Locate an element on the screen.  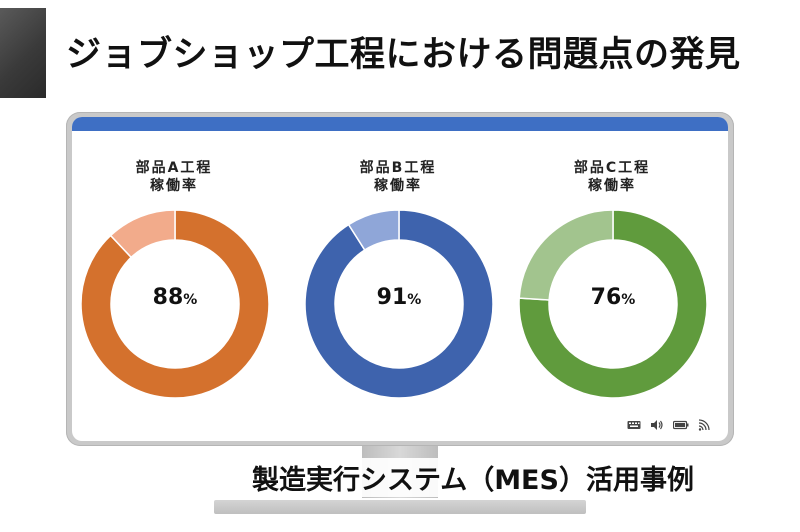
donut-value: 88 is located at coordinates (168, 297).